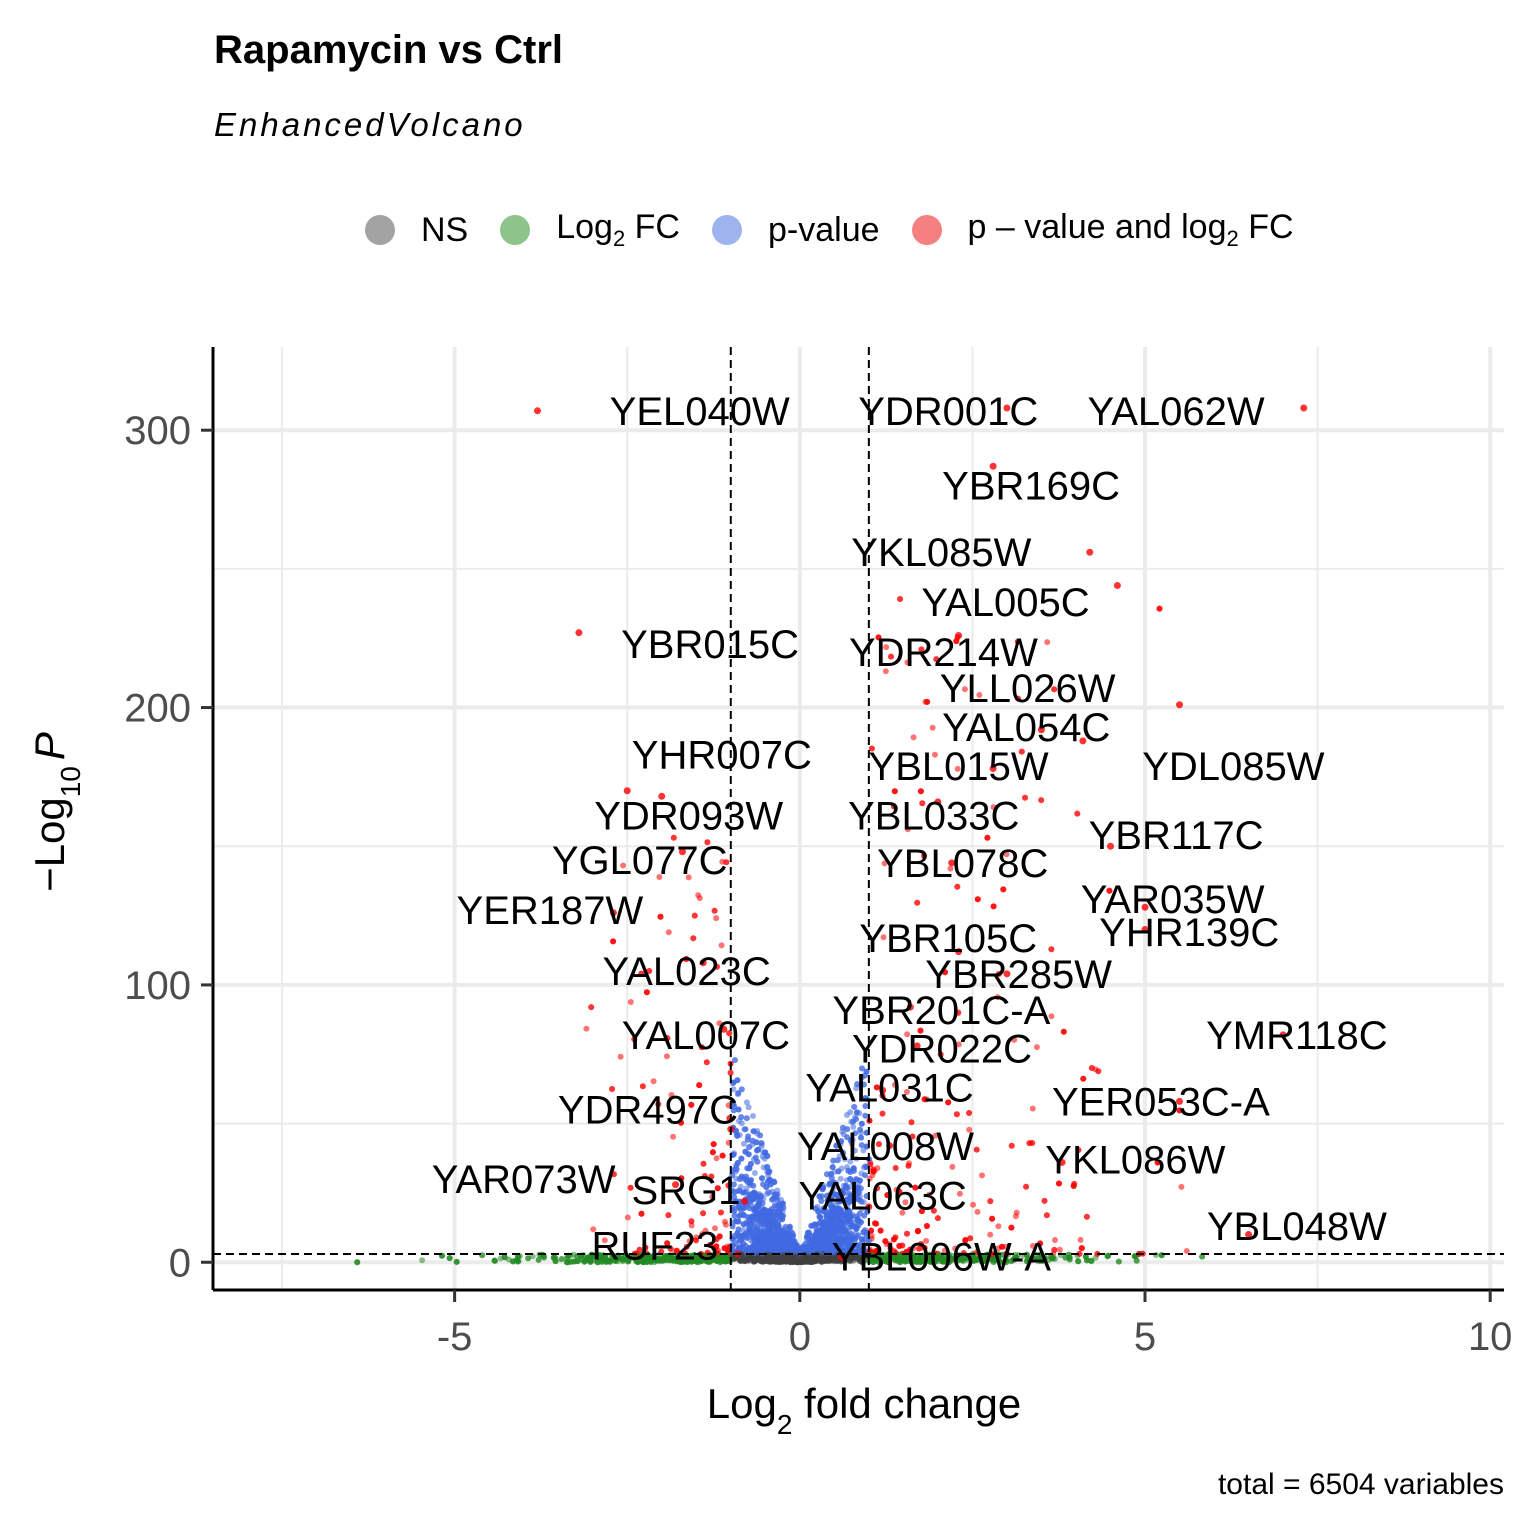  I want to click on legend-item-fc: Log2 FC, so click(590, 230).